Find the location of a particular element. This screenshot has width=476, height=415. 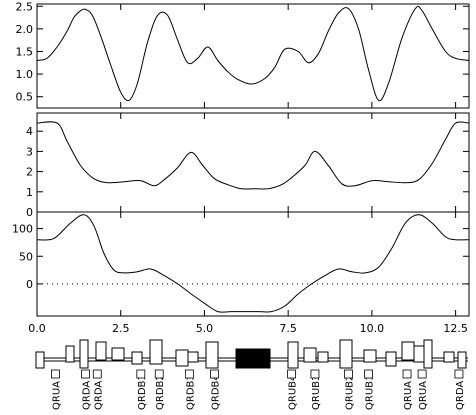

x-tick-label: 7.5 is located at coordinates (288, 328).